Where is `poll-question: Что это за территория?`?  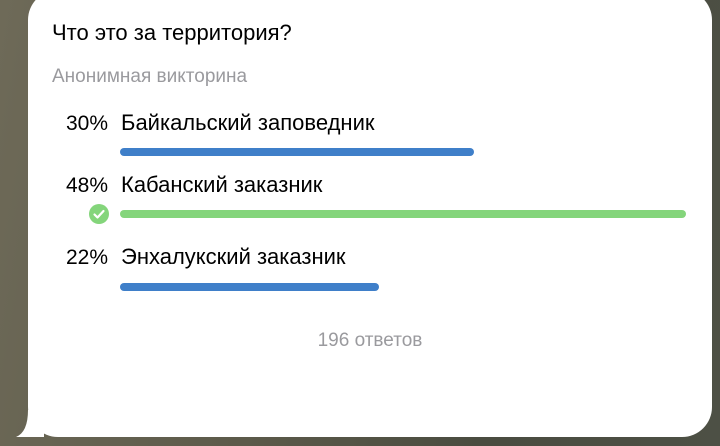
poll-question: Что это за территория? is located at coordinates (172, 32).